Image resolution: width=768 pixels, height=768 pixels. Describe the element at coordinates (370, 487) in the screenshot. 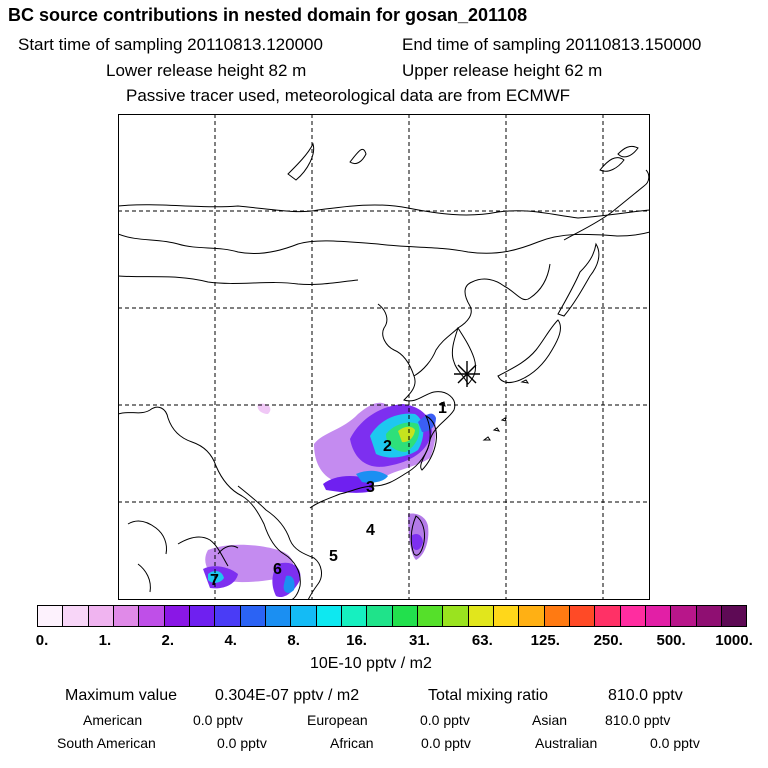

I see `region-label-3: 3` at that location.